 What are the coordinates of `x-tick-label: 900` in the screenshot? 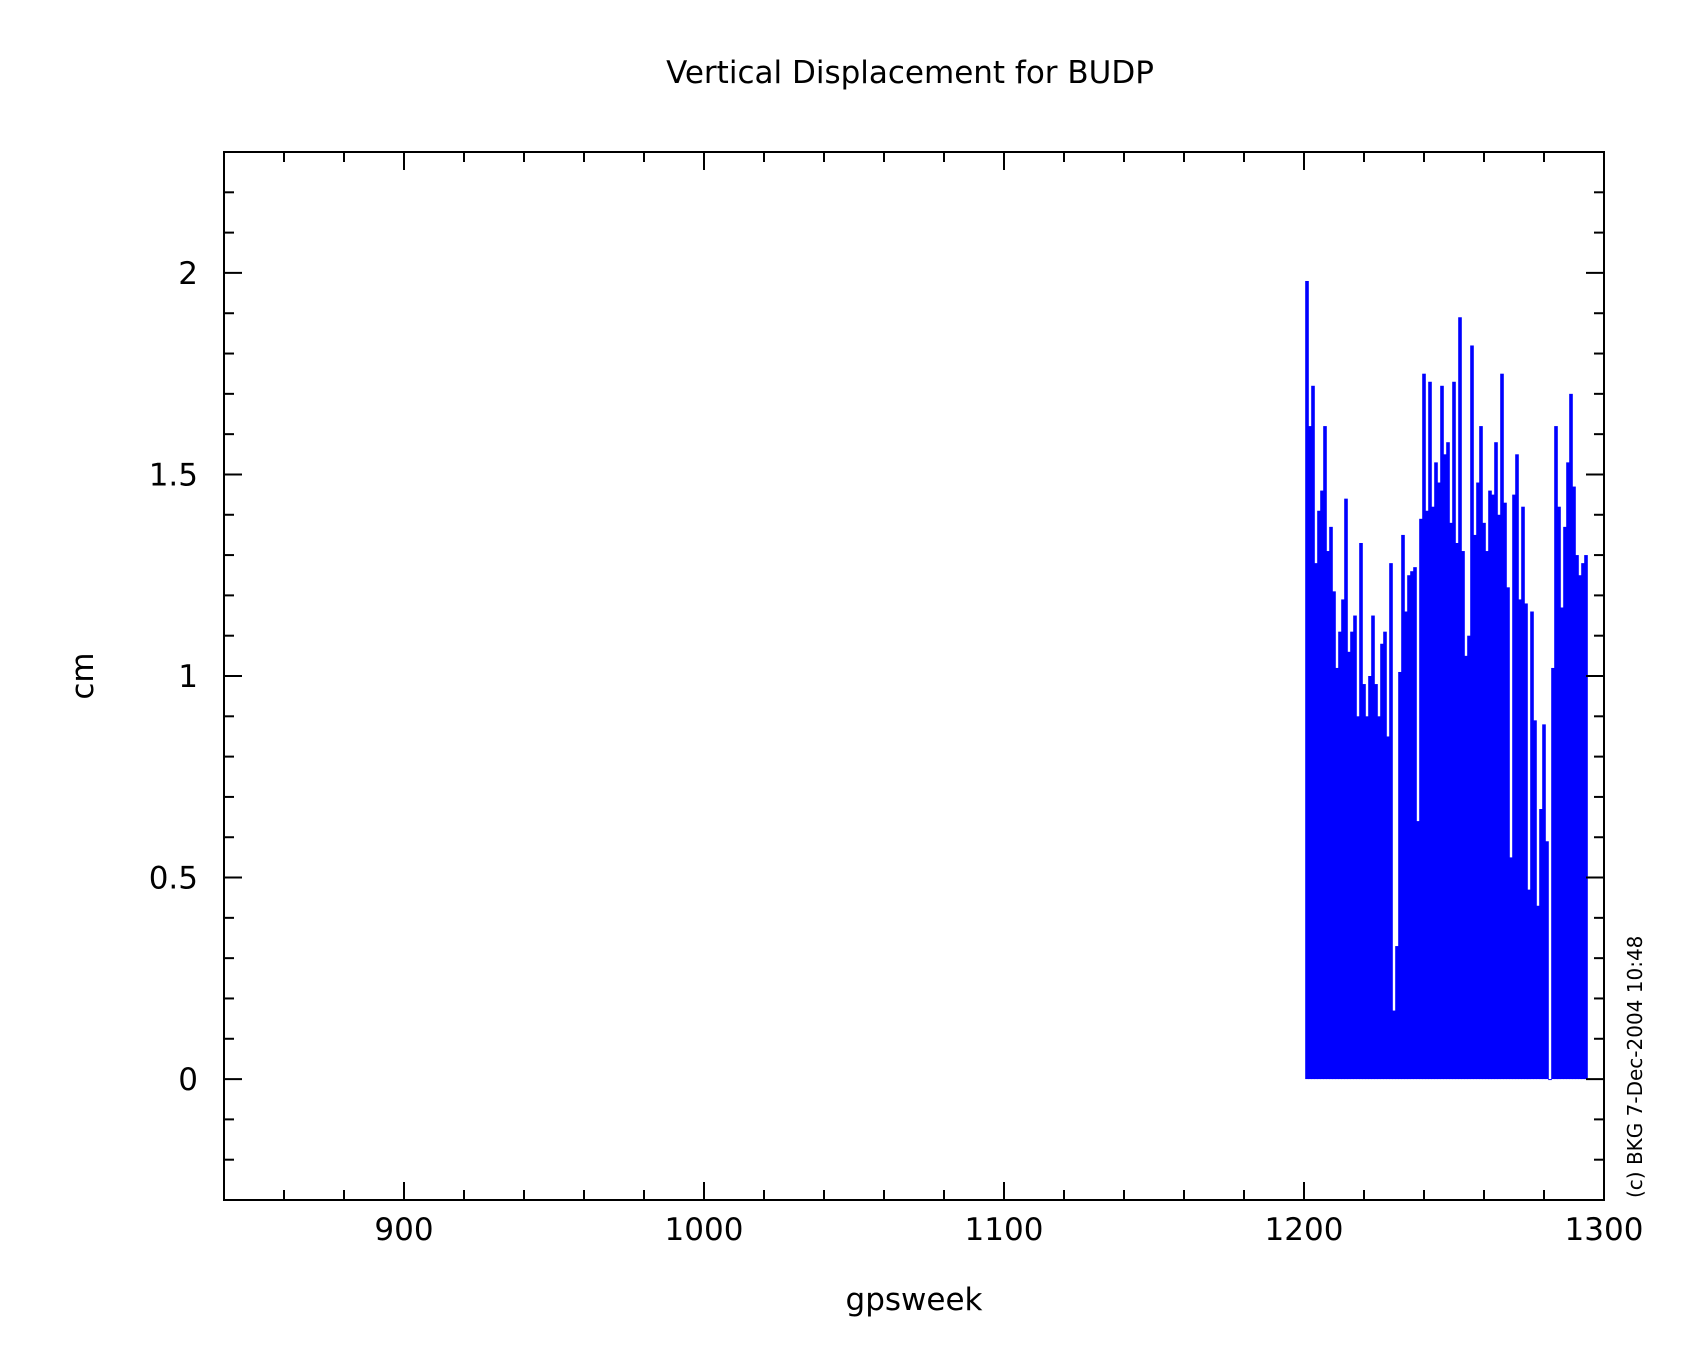 It's located at (403, 1230).